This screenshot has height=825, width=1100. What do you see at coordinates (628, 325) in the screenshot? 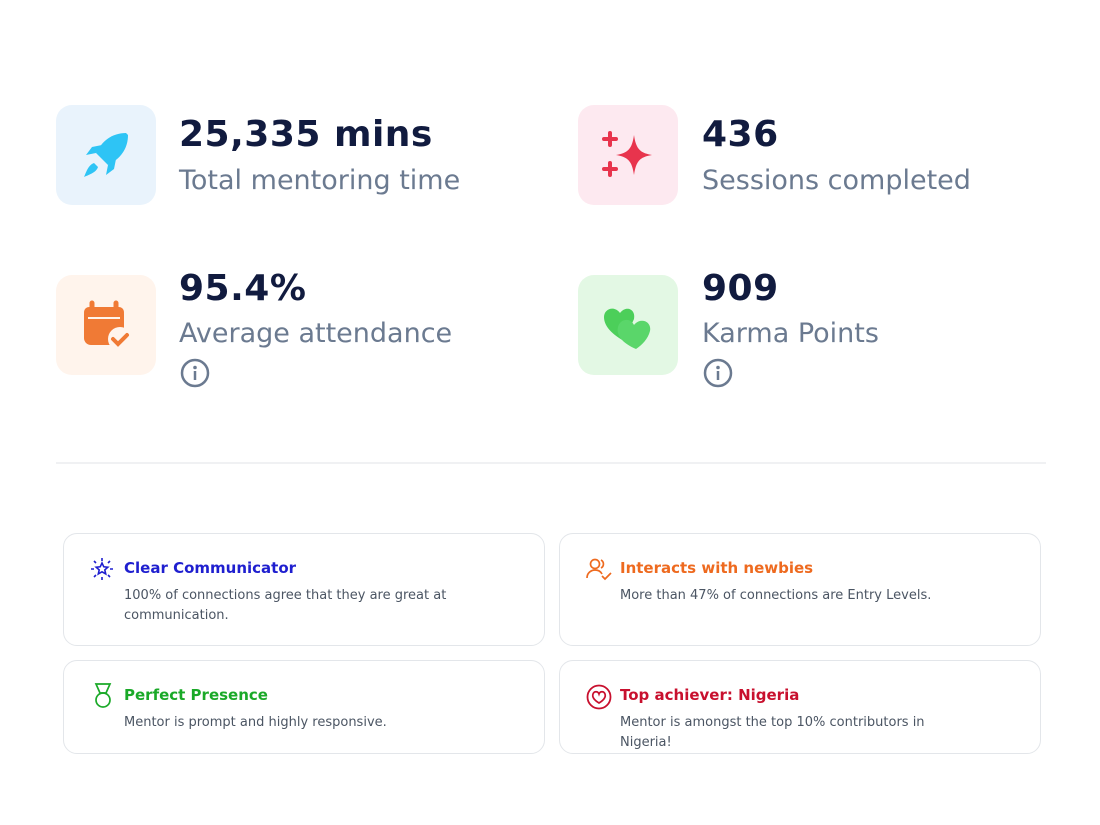
I see `hearts-icon` at bounding box center [628, 325].